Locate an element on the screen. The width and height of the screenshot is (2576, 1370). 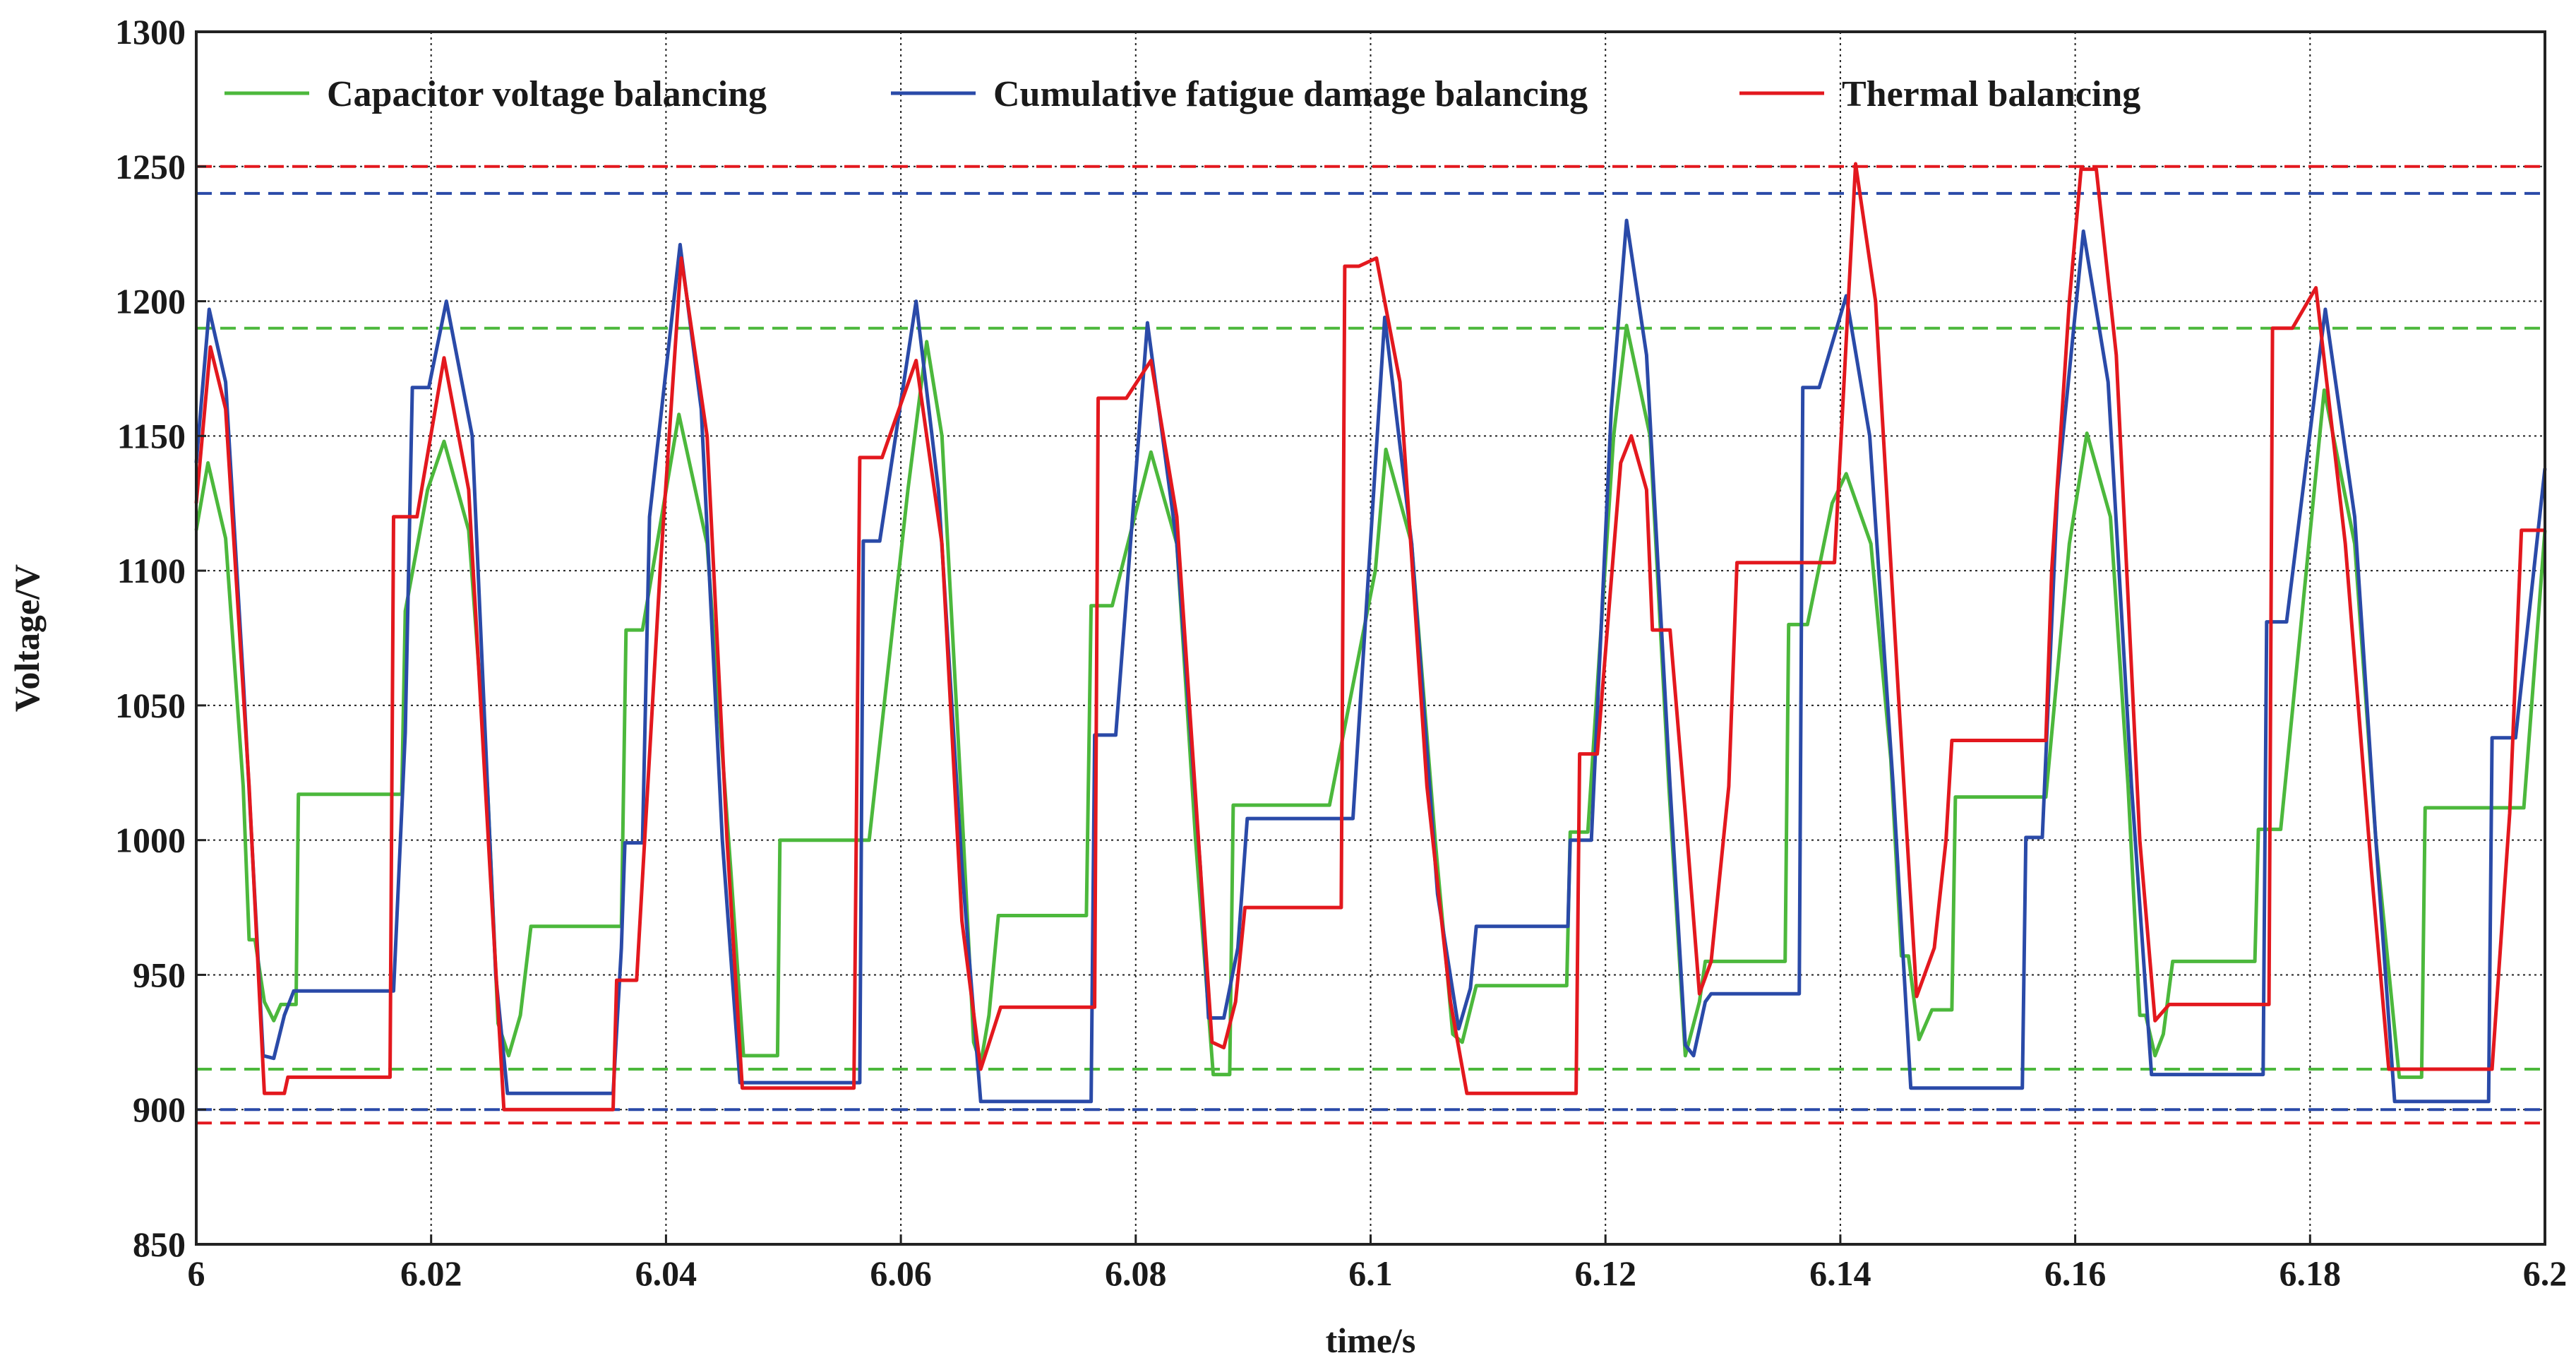
y-tick-label: 1000 is located at coordinates (150, 841).